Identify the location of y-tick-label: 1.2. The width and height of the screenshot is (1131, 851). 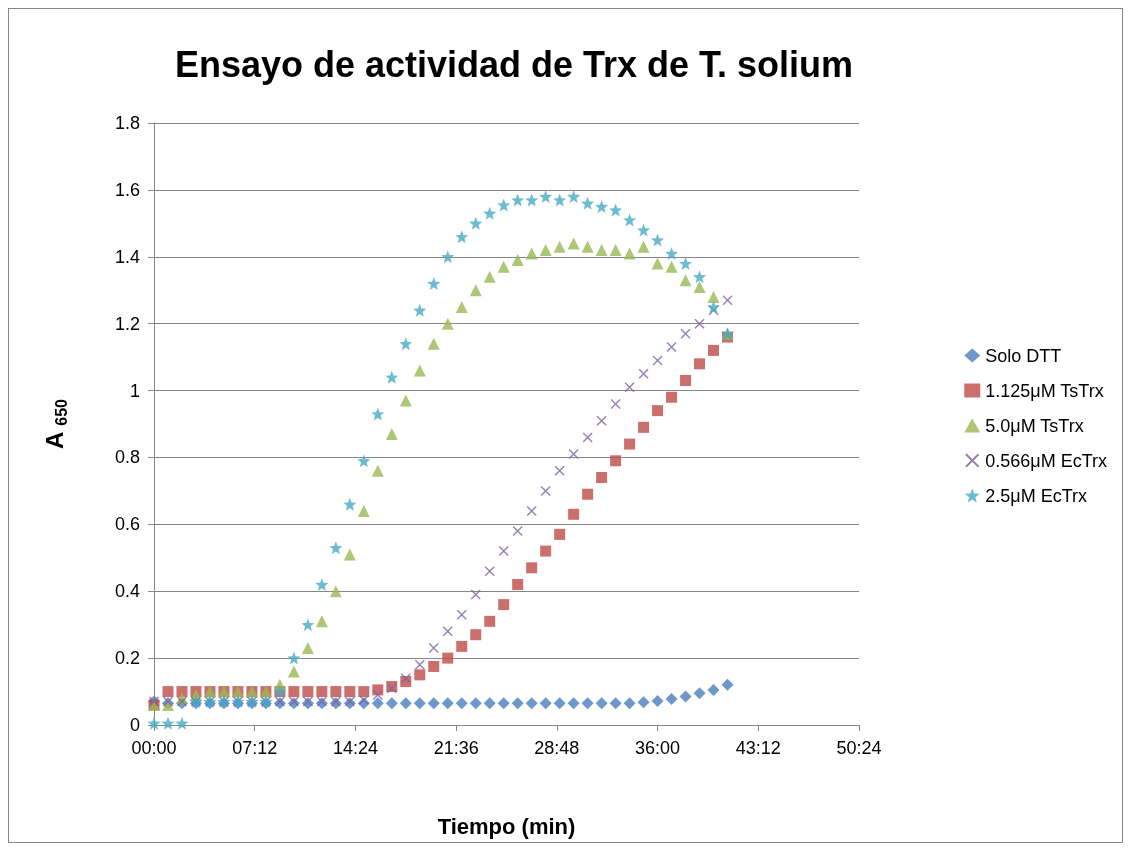
(127, 323).